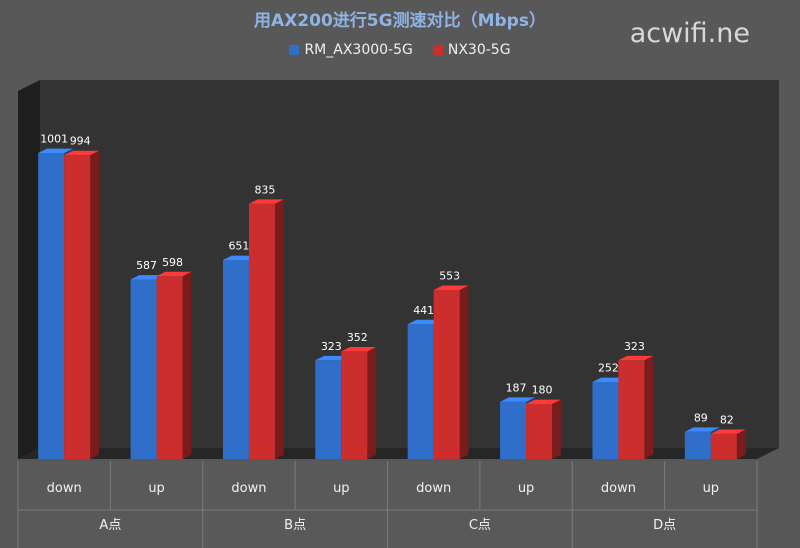  What do you see at coordinates (295, 525) in the screenshot?
I see `group-label: B点` at bounding box center [295, 525].